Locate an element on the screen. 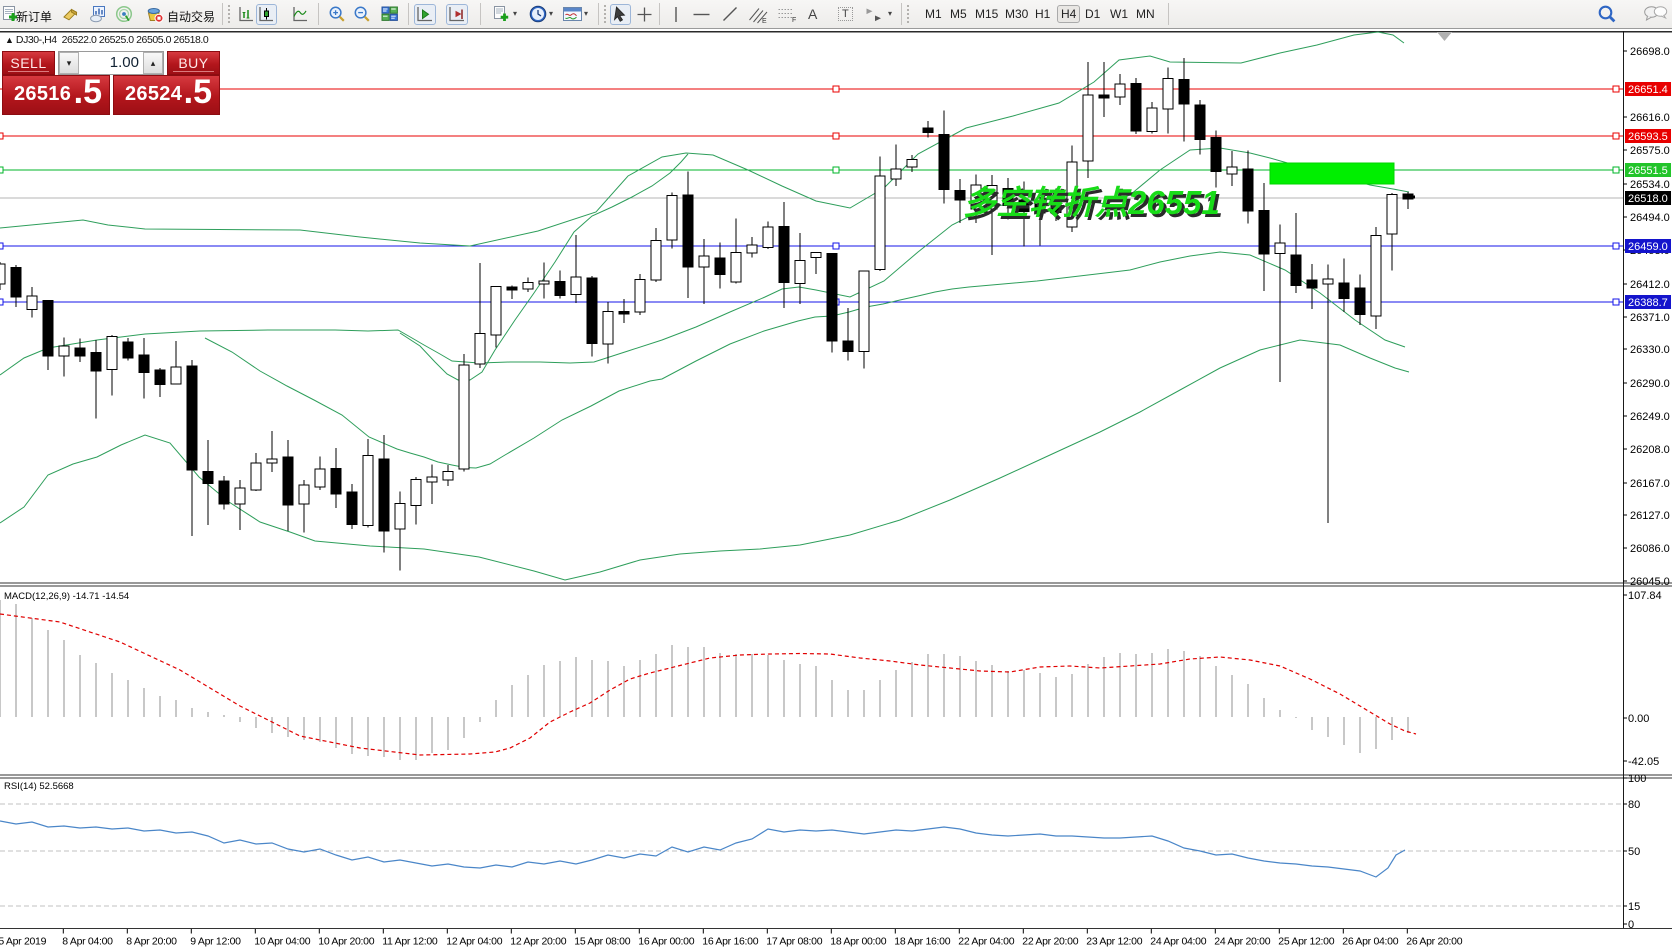  svg-text: 26127.0 is located at coordinates (1650, 516).